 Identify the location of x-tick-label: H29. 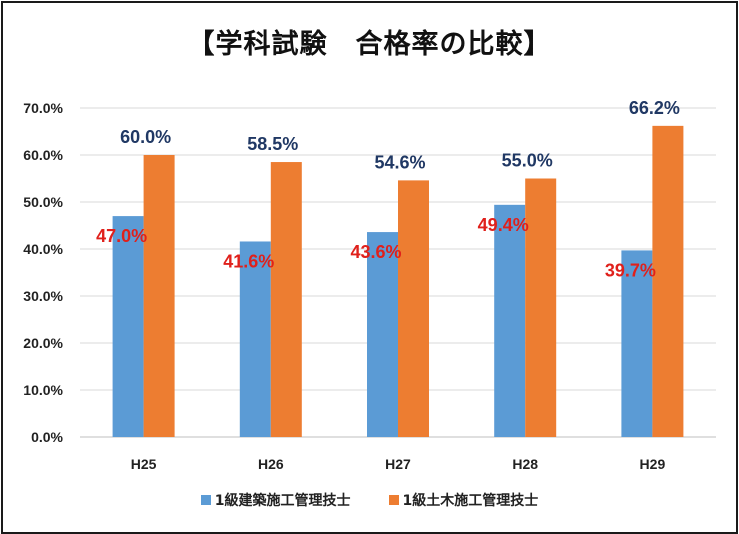
(653, 464).